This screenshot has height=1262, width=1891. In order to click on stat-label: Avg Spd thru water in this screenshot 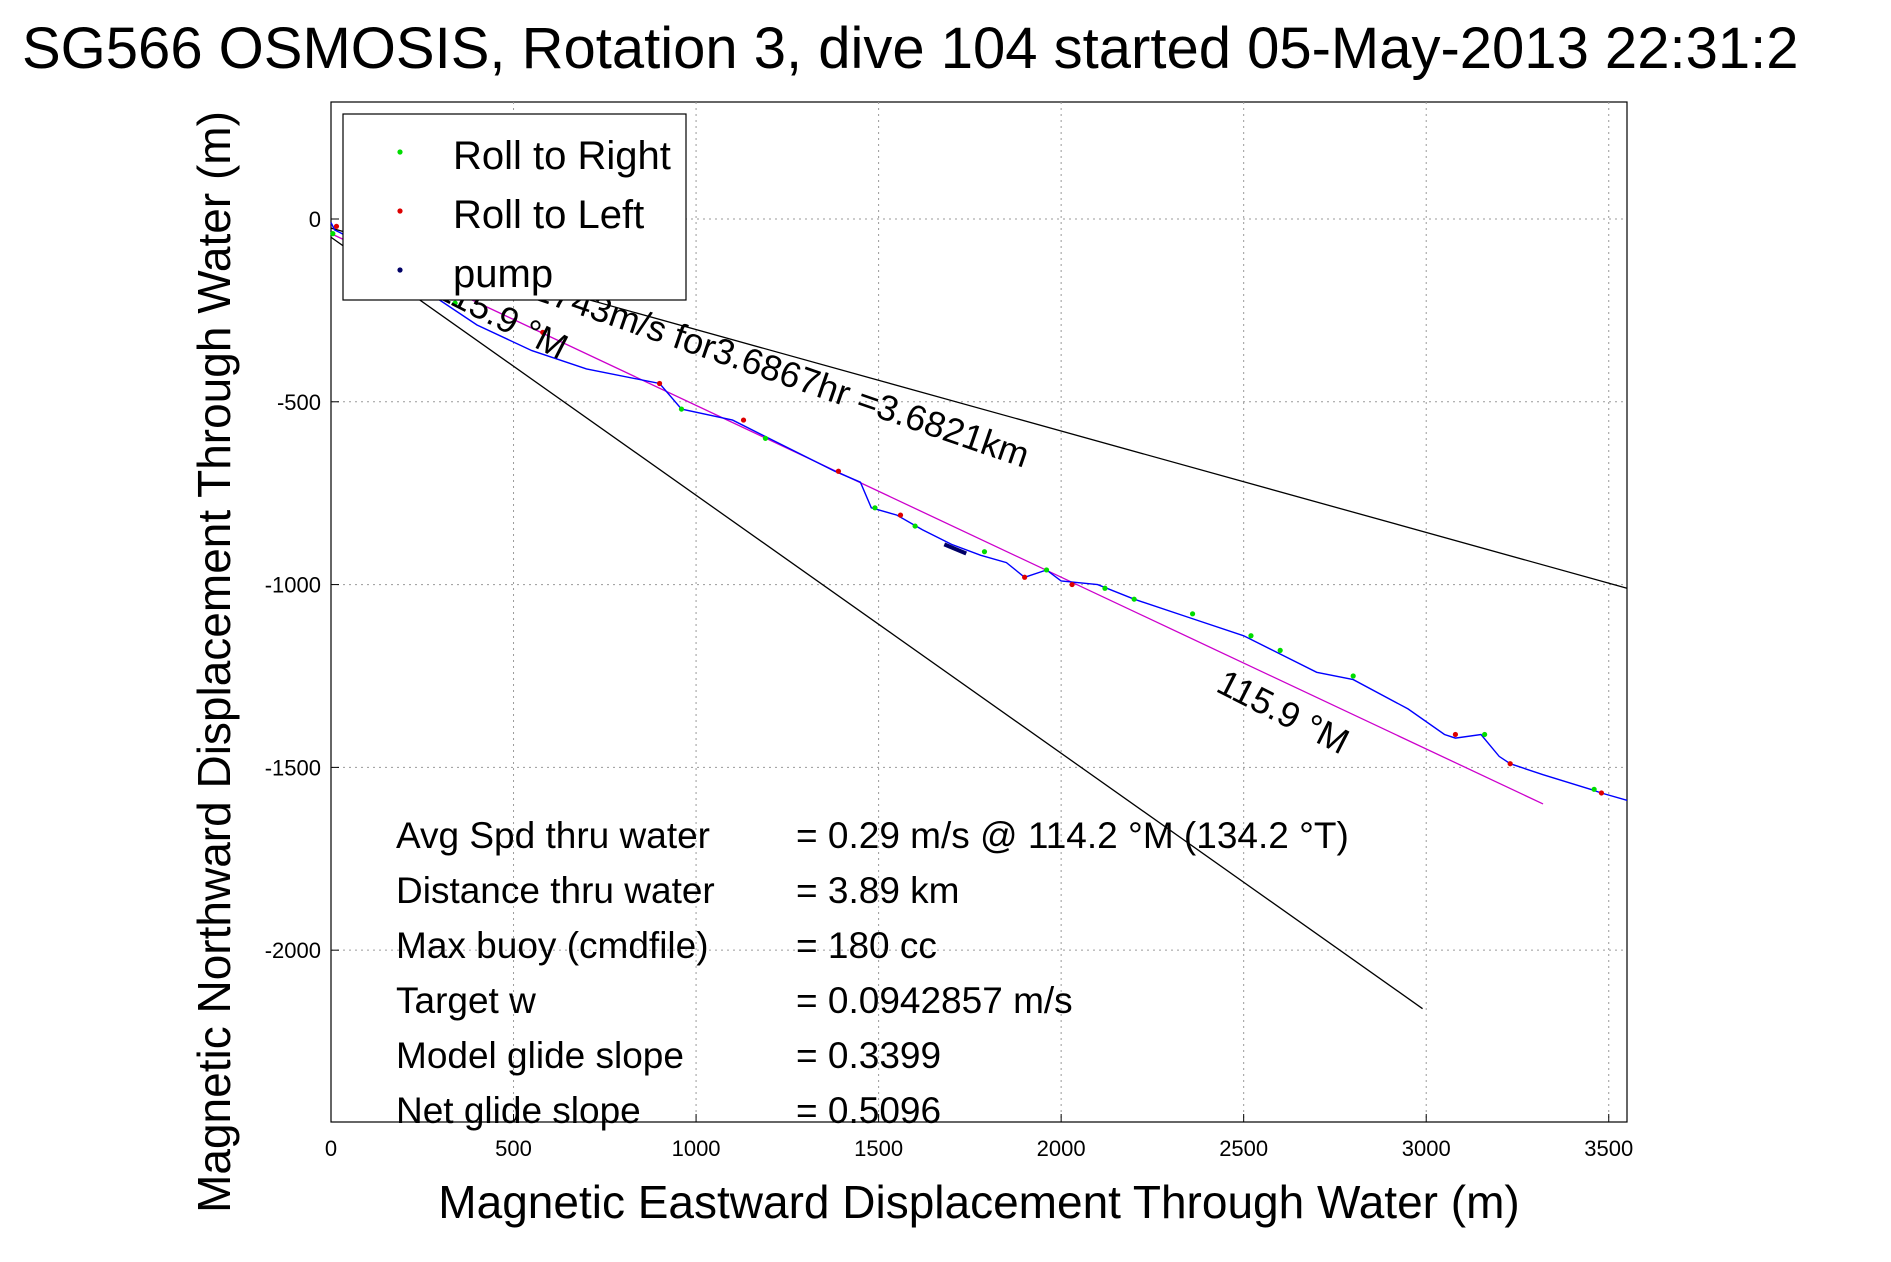, I will do `click(553, 835)`.